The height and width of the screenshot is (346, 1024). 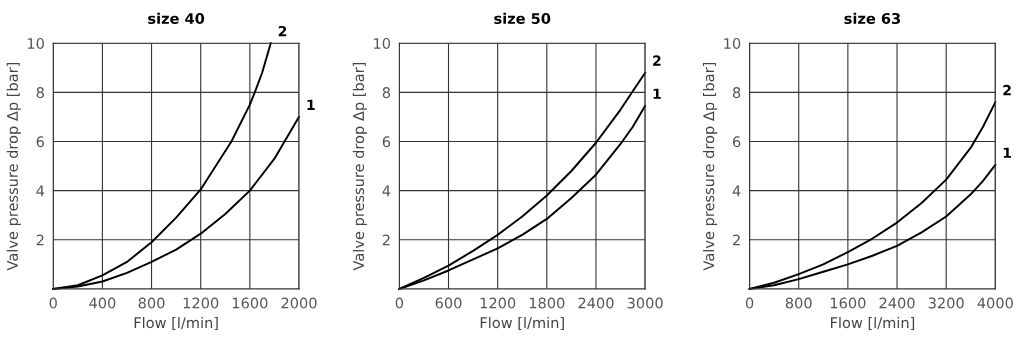 I want to click on chart-title: size 40, so click(x=176, y=18).